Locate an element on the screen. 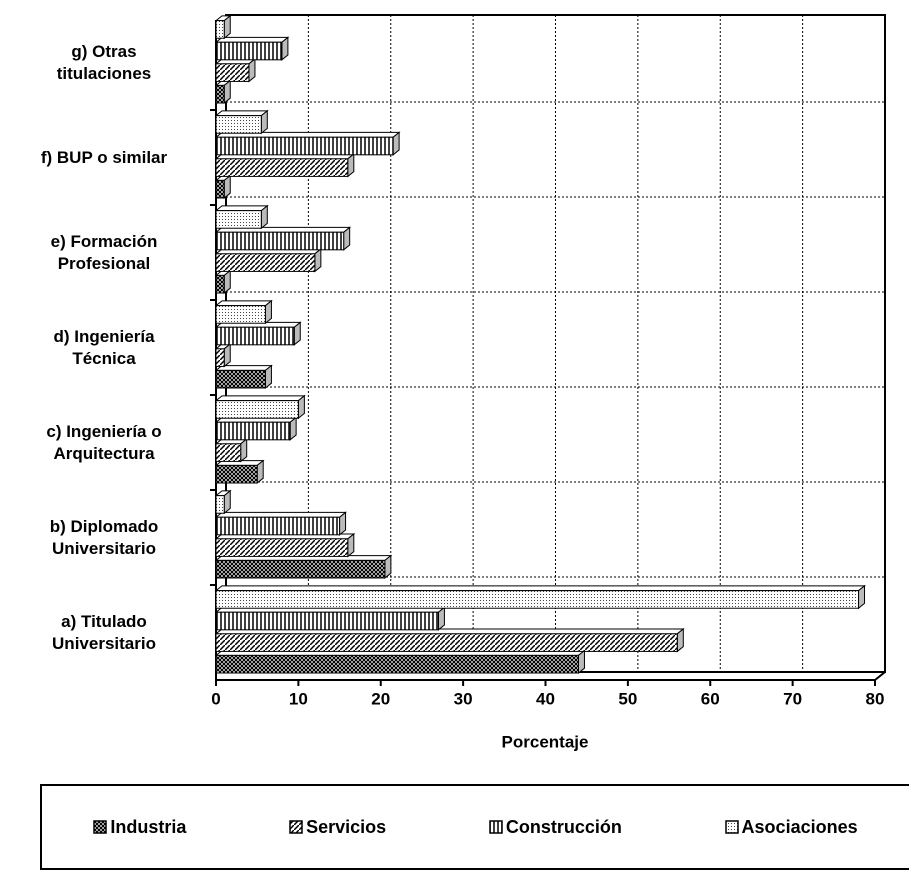 This screenshot has width=909, height=871. x-tick-label: 0 is located at coordinates (215, 698).